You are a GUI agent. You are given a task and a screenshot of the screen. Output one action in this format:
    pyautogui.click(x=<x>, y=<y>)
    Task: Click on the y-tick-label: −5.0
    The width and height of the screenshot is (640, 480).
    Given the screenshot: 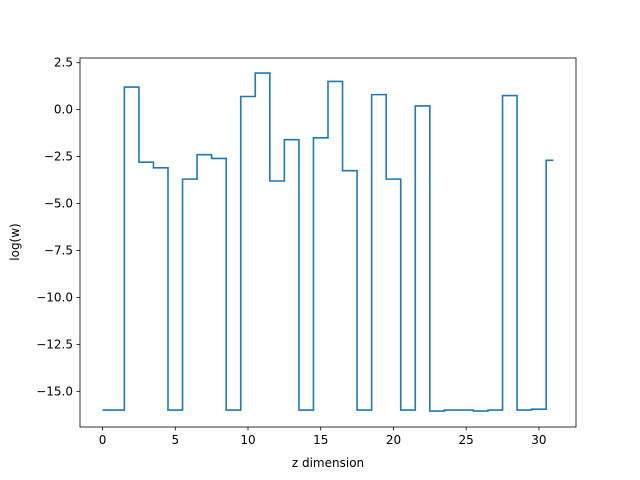 What is the action you would take?
    pyautogui.click(x=58, y=204)
    